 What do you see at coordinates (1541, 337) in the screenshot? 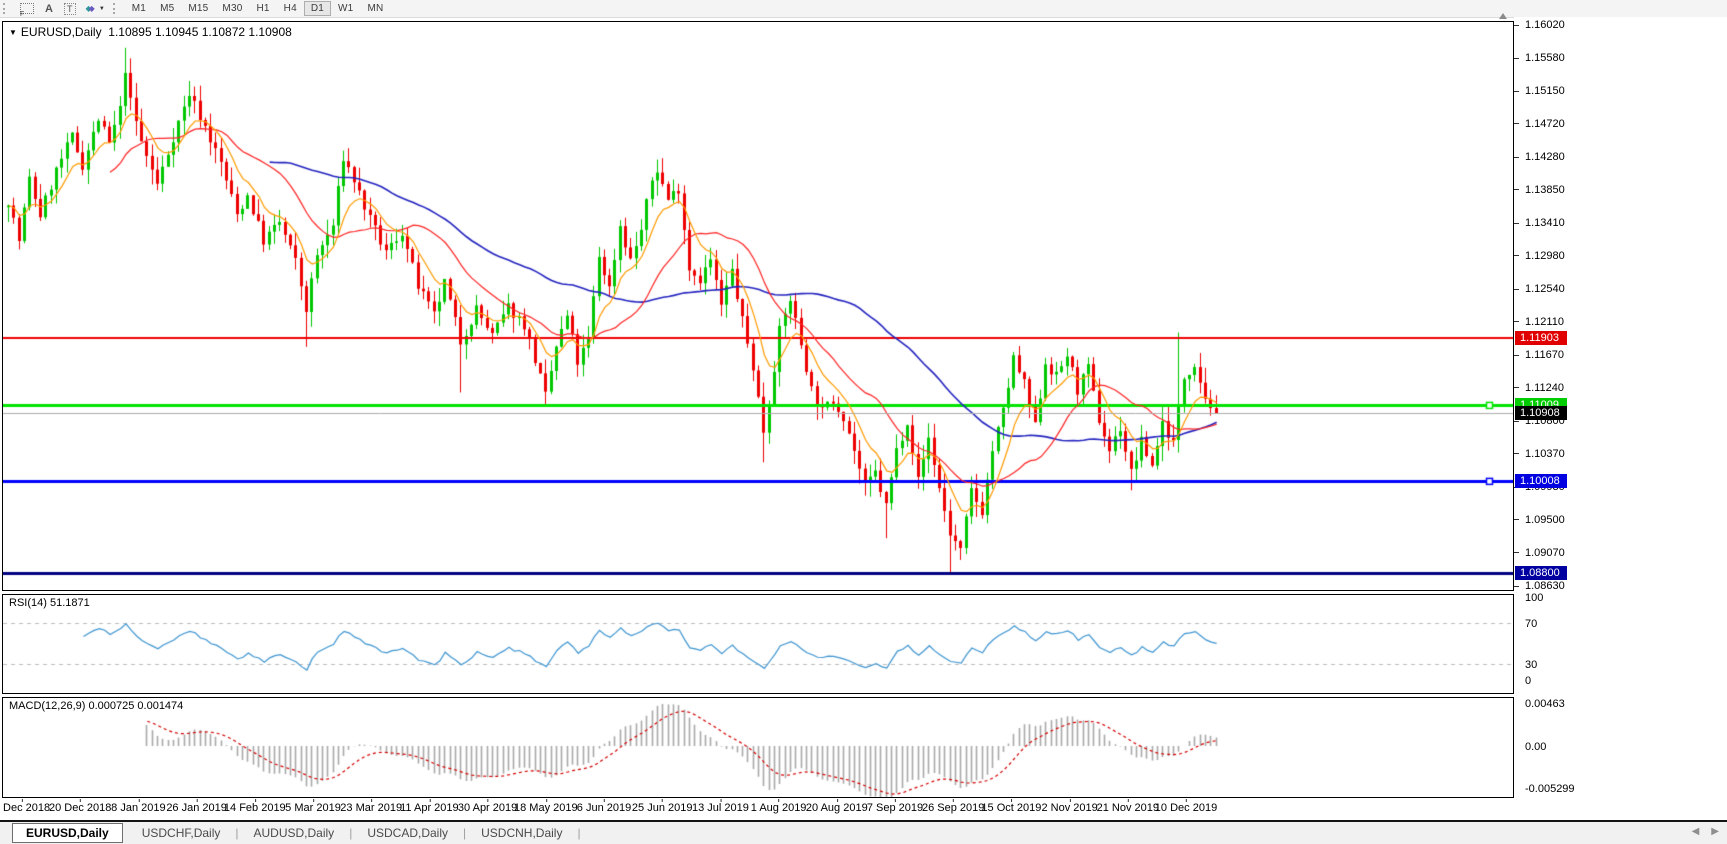
I see `hline-price-label: 1.11903` at bounding box center [1541, 337].